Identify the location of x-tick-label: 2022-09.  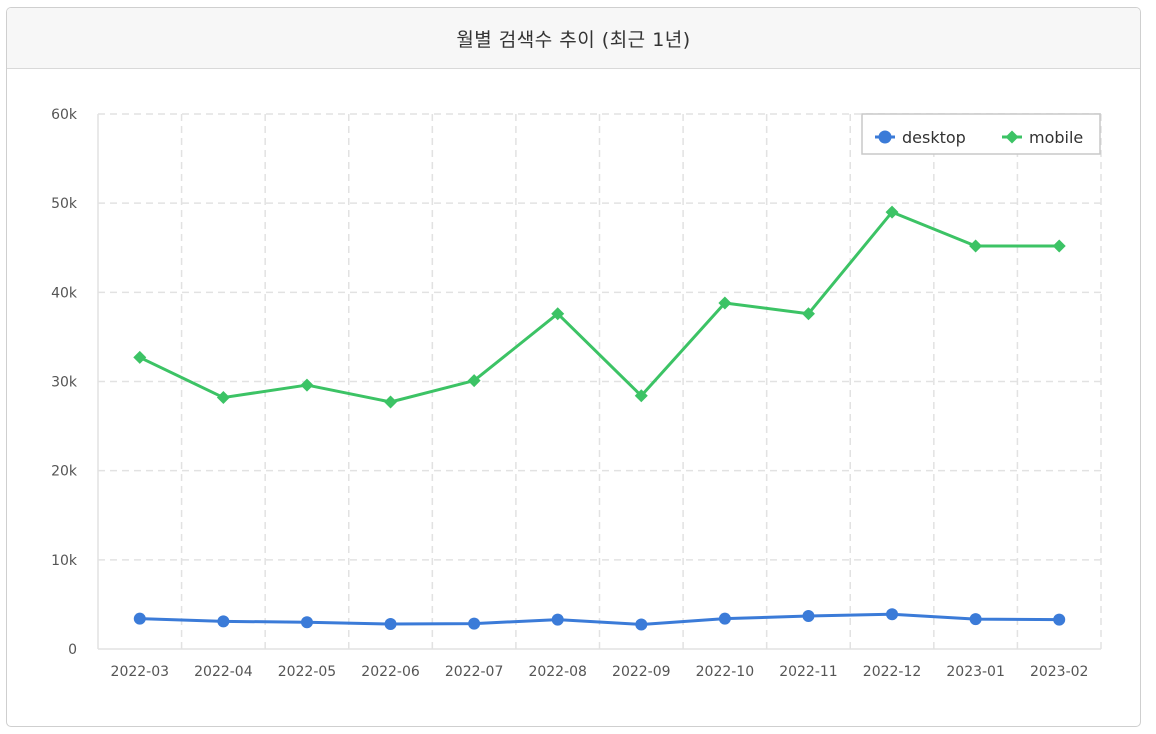
(641, 672).